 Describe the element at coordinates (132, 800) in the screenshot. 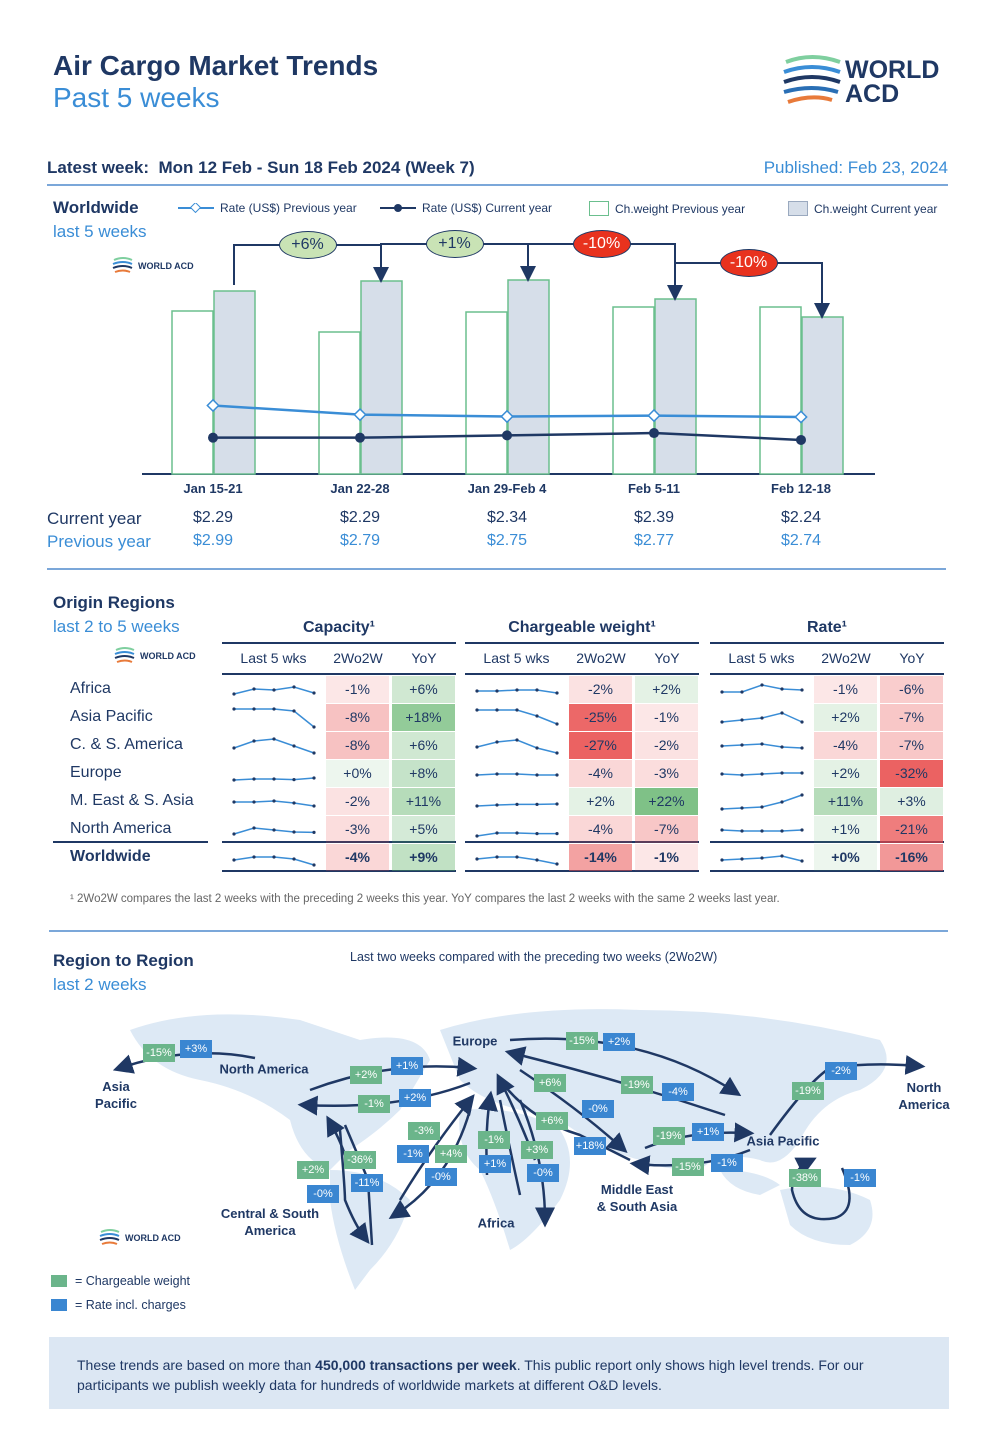

I see `region-name: M. East & S. Asia` at that location.